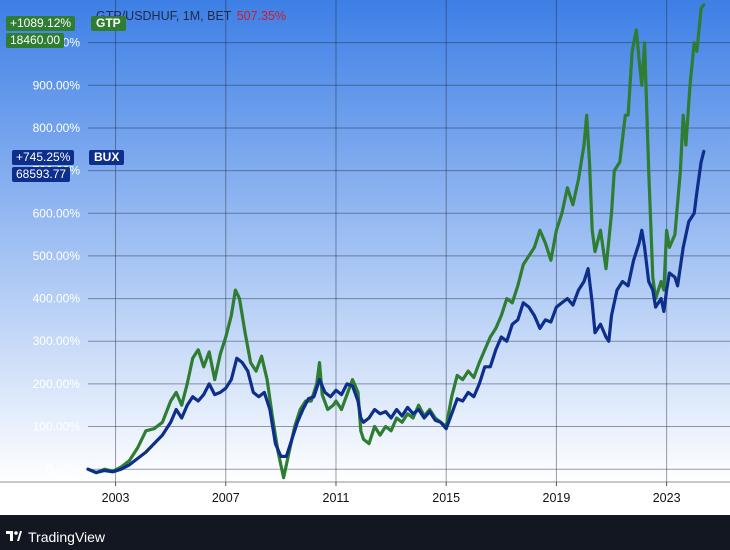 This screenshot has height=550, width=730. Describe the element at coordinates (667, 498) in the screenshot. I see `x-tick-label: 2023` at that location.